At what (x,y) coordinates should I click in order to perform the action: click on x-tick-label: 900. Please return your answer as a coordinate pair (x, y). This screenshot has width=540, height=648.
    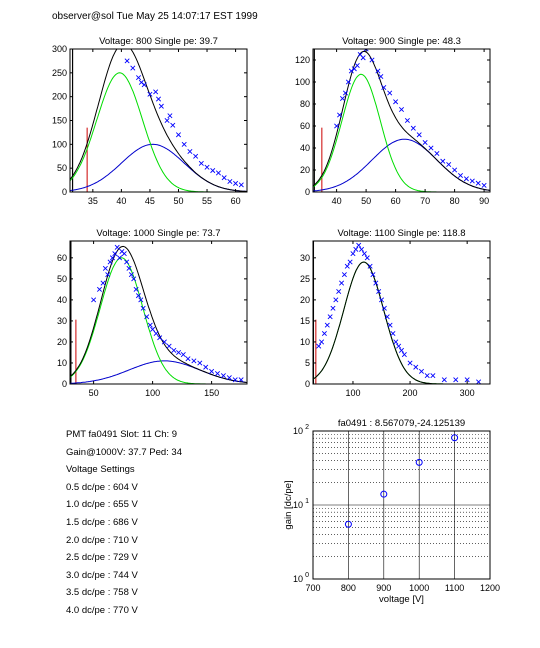
    Looking at the image, I should click on (383, 588).